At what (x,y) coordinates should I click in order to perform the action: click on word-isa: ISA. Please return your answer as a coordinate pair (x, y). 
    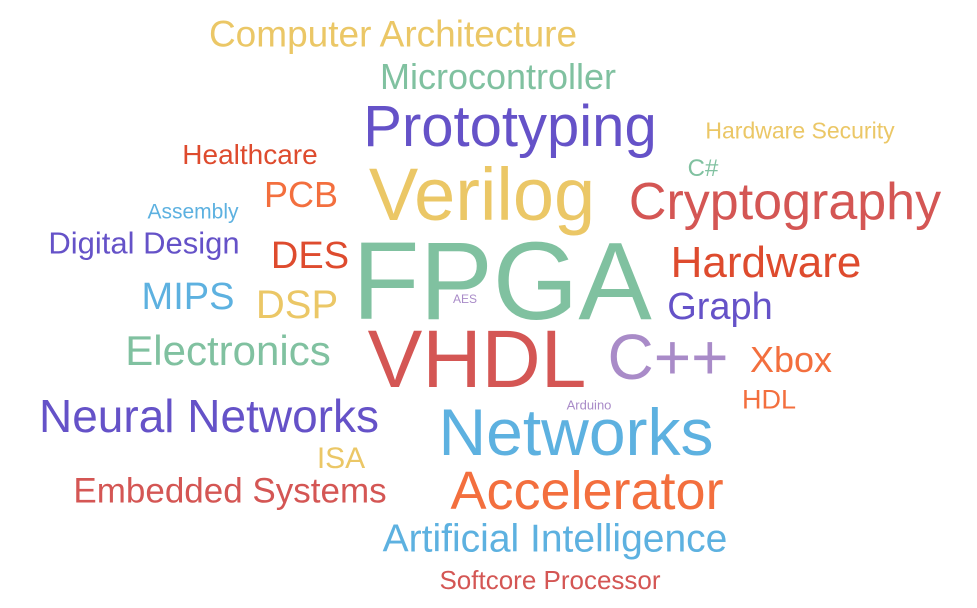
    Looking at the image, I should click on (341, 458).